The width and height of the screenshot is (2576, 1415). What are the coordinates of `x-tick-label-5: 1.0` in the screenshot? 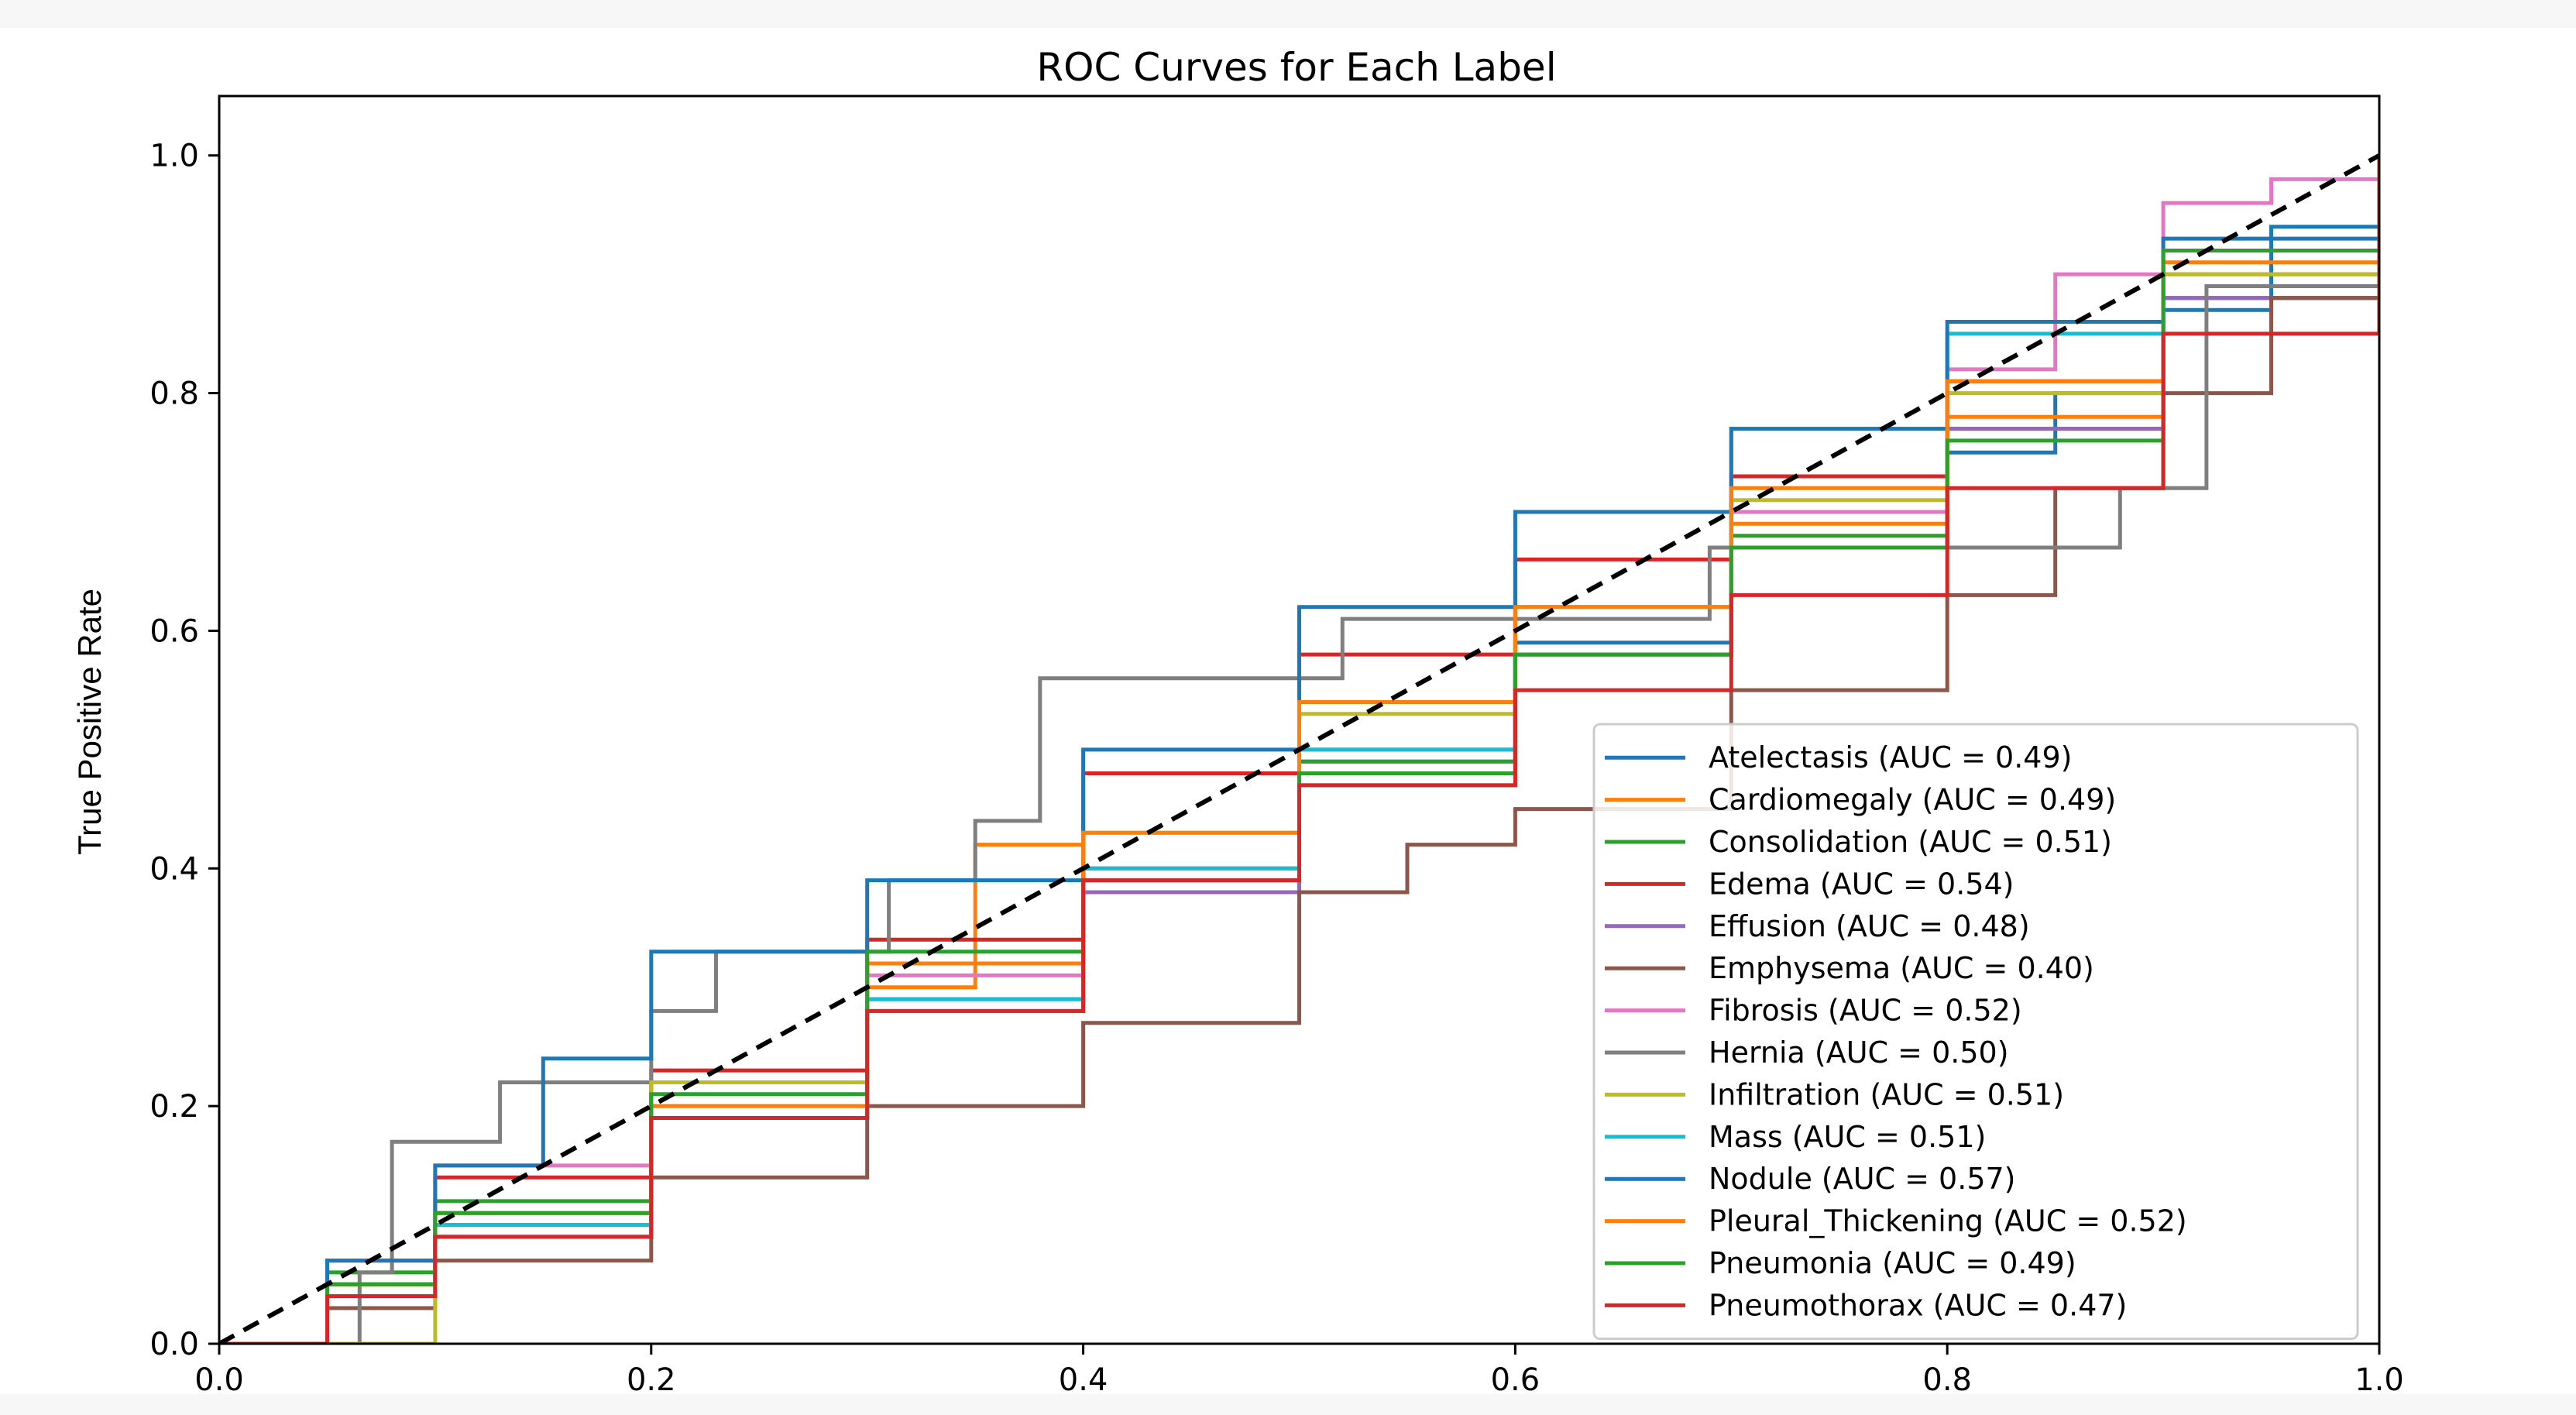 It's located at (2379, 1380).